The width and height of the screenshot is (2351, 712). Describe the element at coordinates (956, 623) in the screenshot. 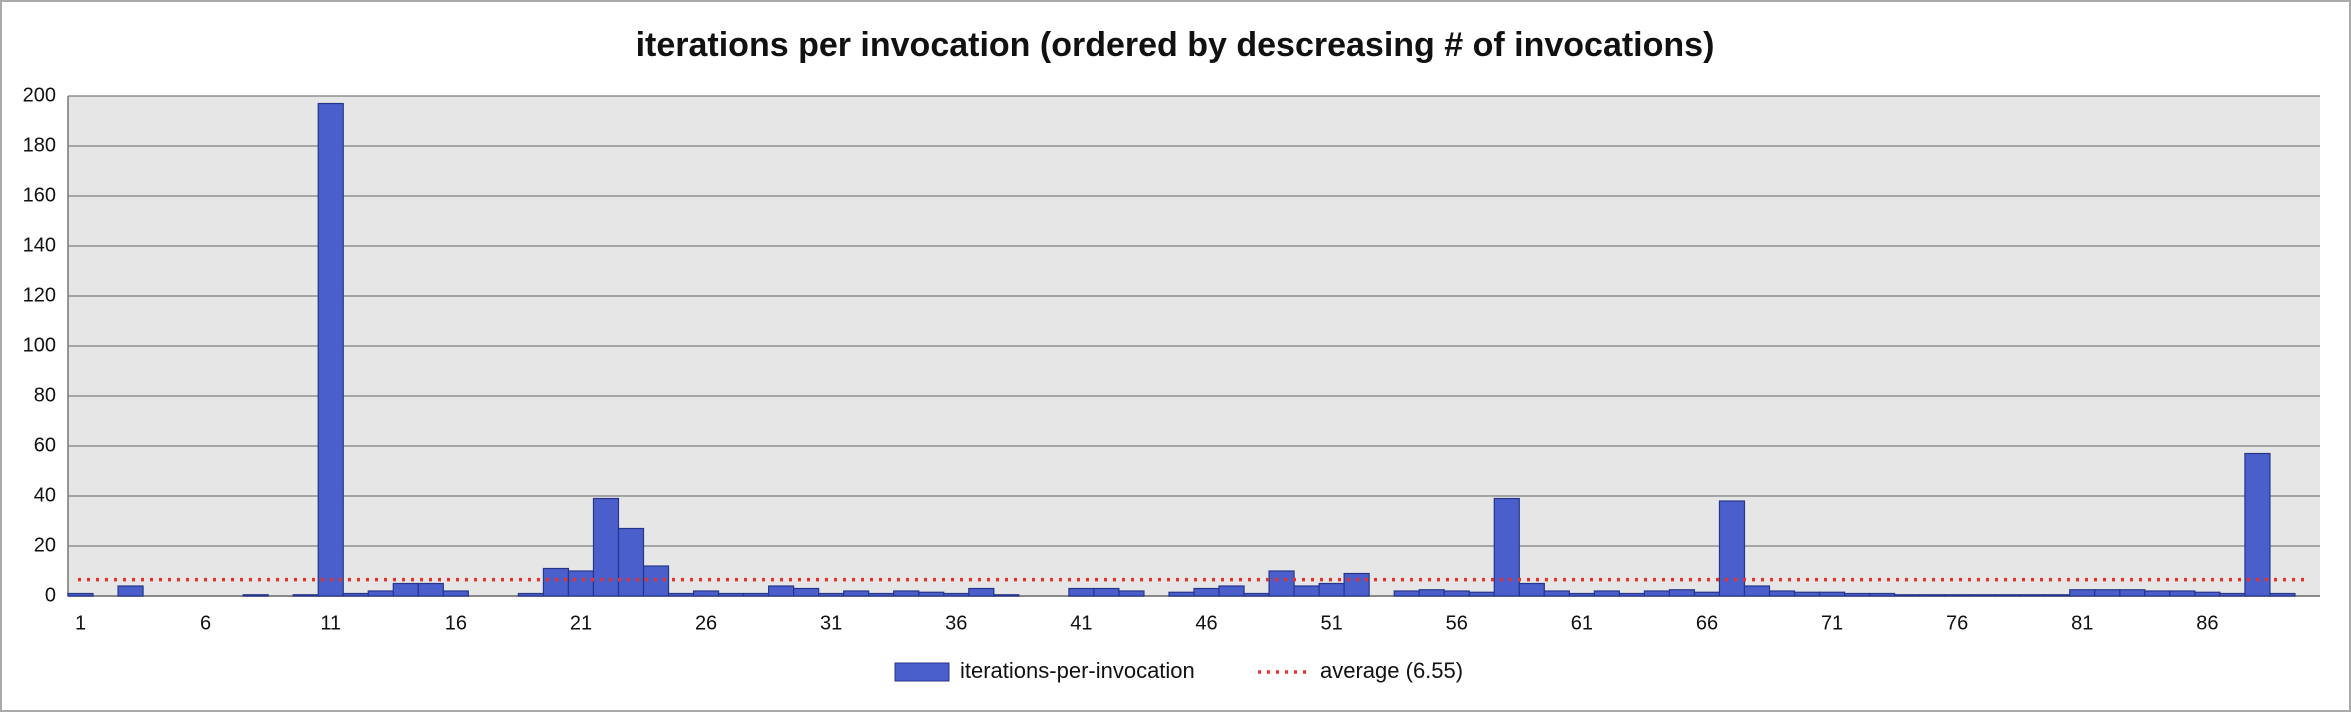

I see `x-tick-label: 36` at that location.